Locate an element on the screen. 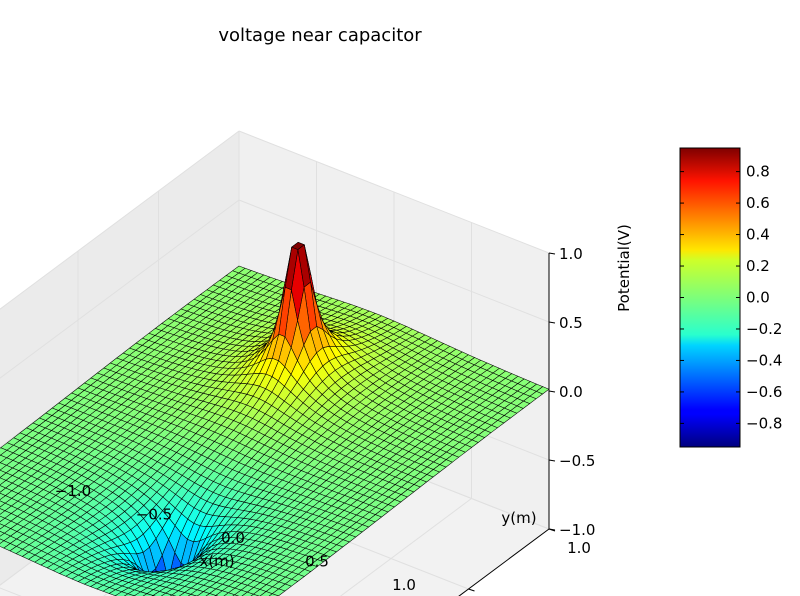  y-tick-mark is located at coordinates (471, 590).